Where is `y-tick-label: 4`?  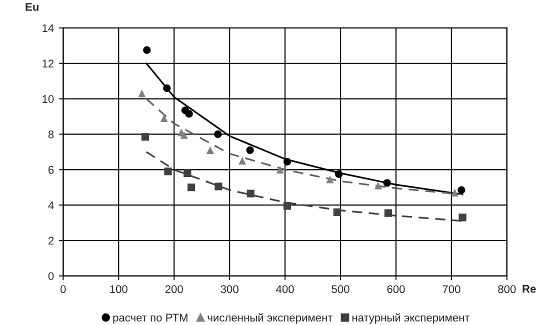
y-tick-label: 4 is located at coordinates (51, 205).